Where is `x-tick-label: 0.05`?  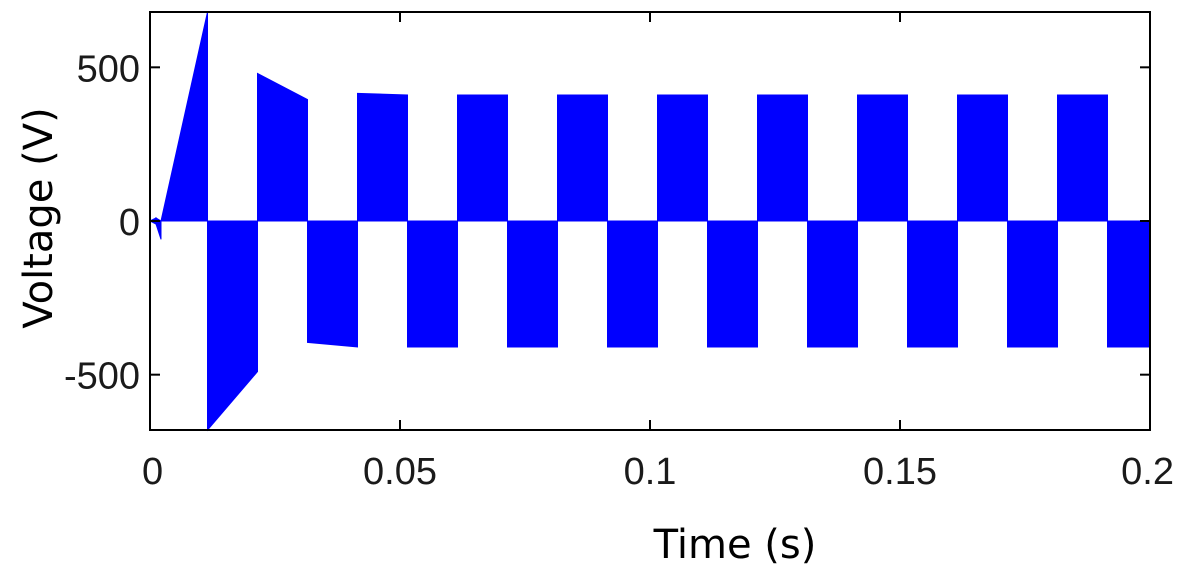
x-tick-label: 0.05 is located at coordinates (400, 472).